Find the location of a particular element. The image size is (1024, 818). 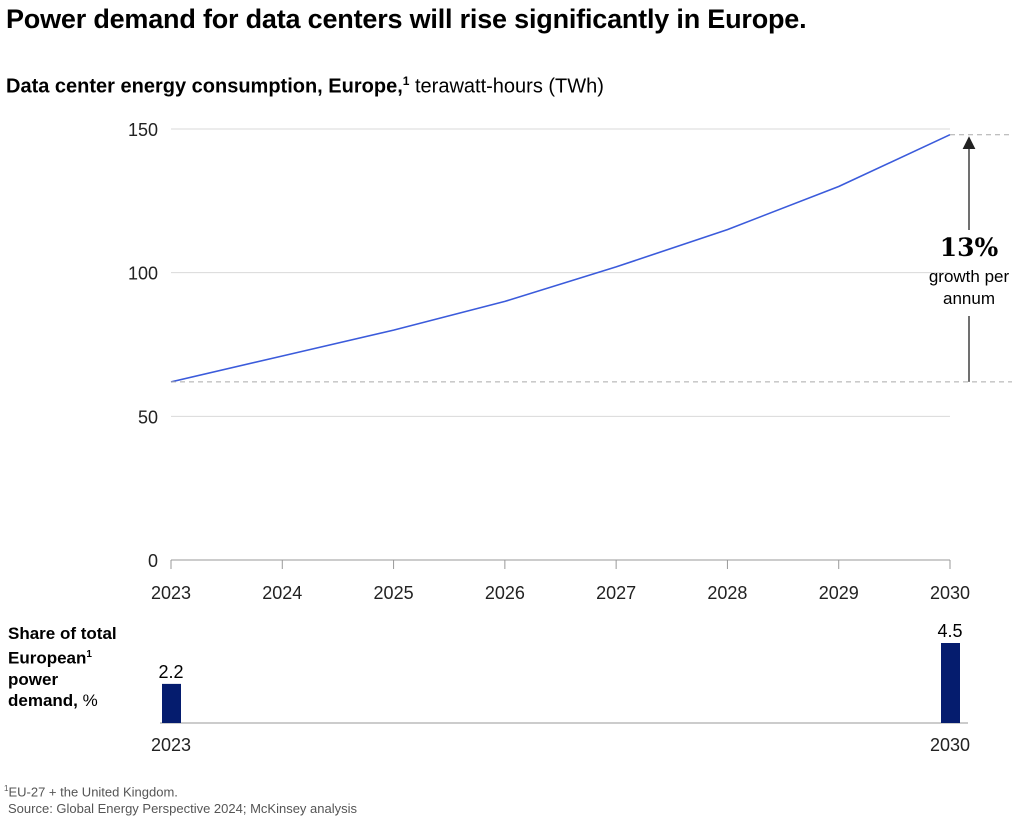

y-tick-label: 0 is located at coordinates (153, 561).